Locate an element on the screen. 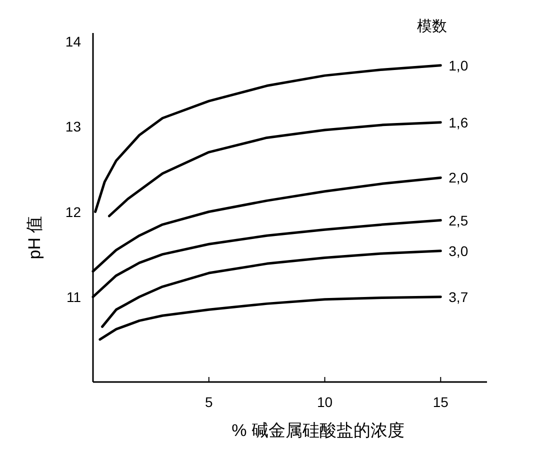 The height and width of the screenshot is (452, 550). series-label: 1,6 is located at coordinates (458, 122).